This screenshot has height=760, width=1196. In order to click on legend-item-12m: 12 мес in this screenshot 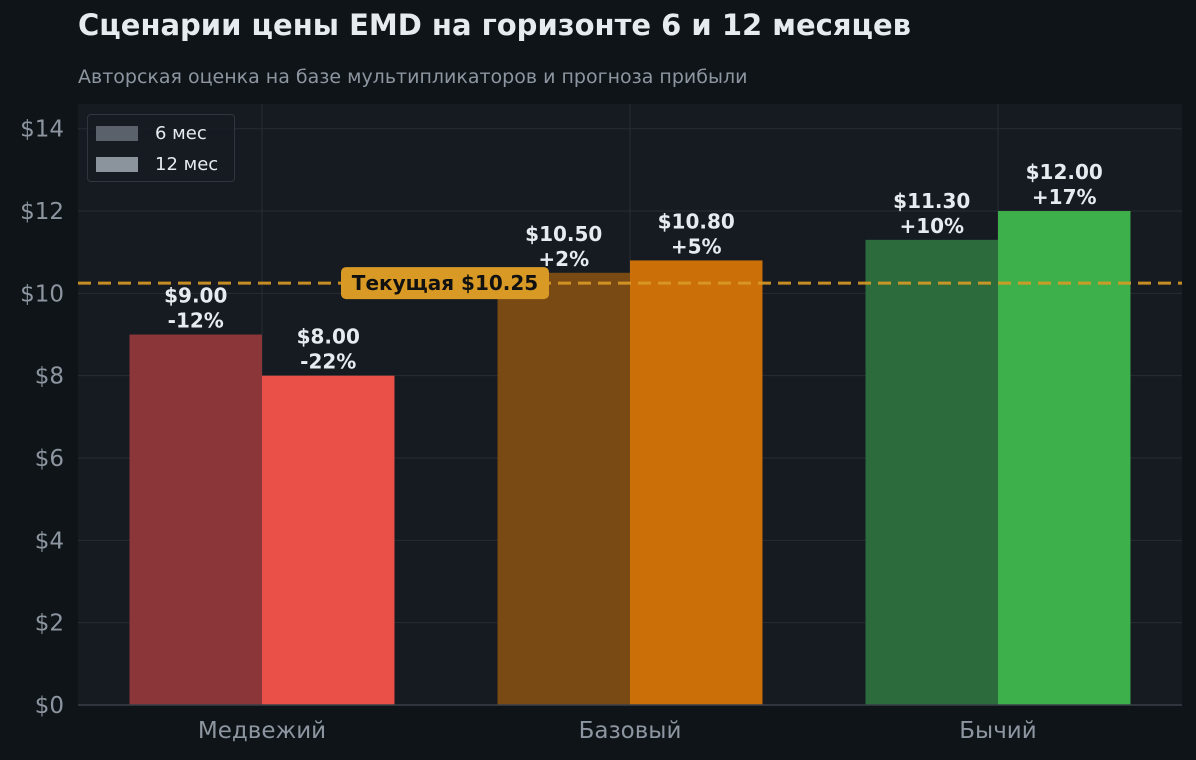, I will do `click(157, 164)`.